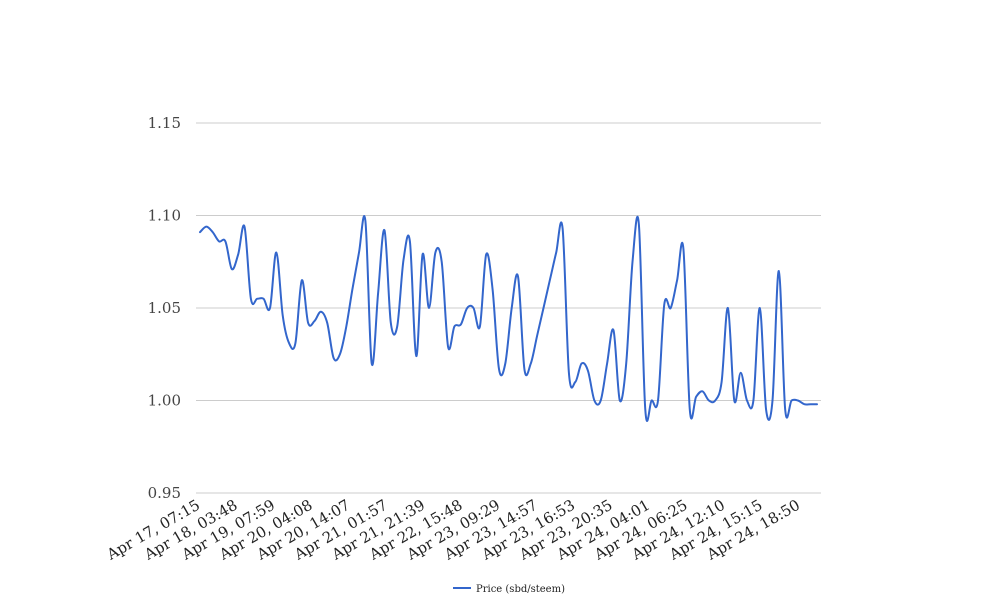 This screenshot has height=616, width=1008. I want to click on legend-label-price: Price (sbd/steem), so click(520, 589).